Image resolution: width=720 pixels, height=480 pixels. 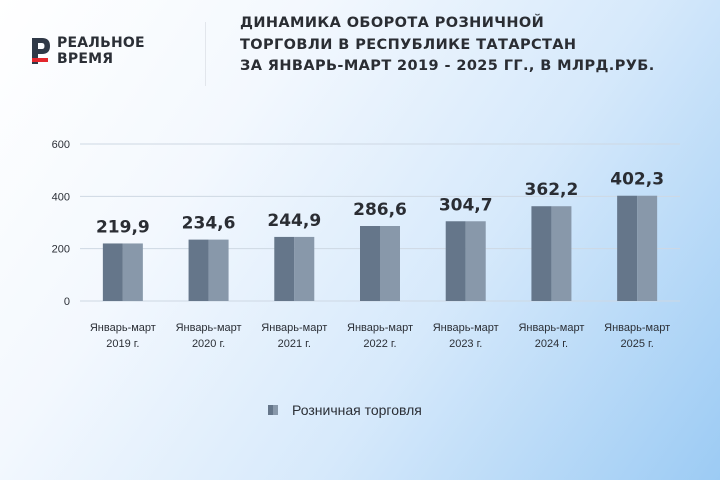 What do you see at coordinates (637, 180) in the screenshot?
I see `data-label: 402,3` at bounding box center [637, 180].